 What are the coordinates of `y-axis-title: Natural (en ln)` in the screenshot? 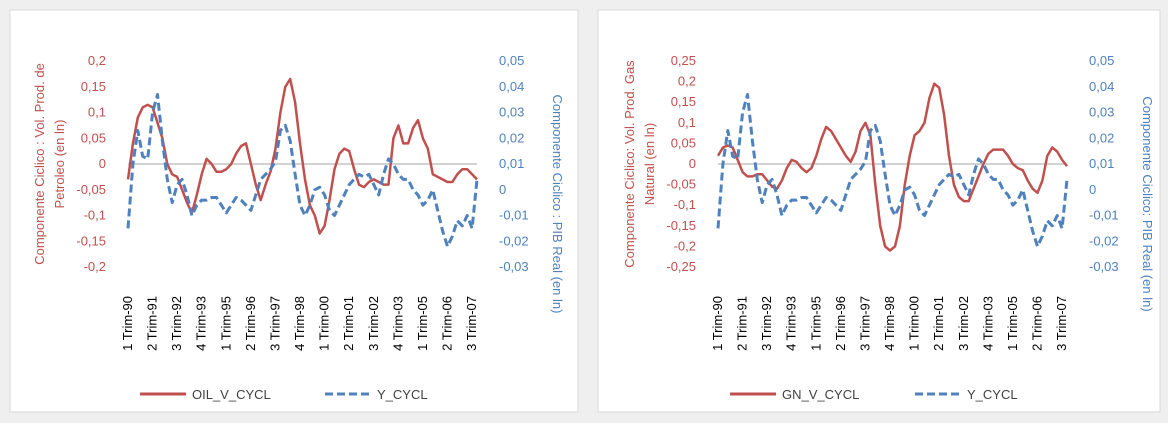 It's located at (649, 164).